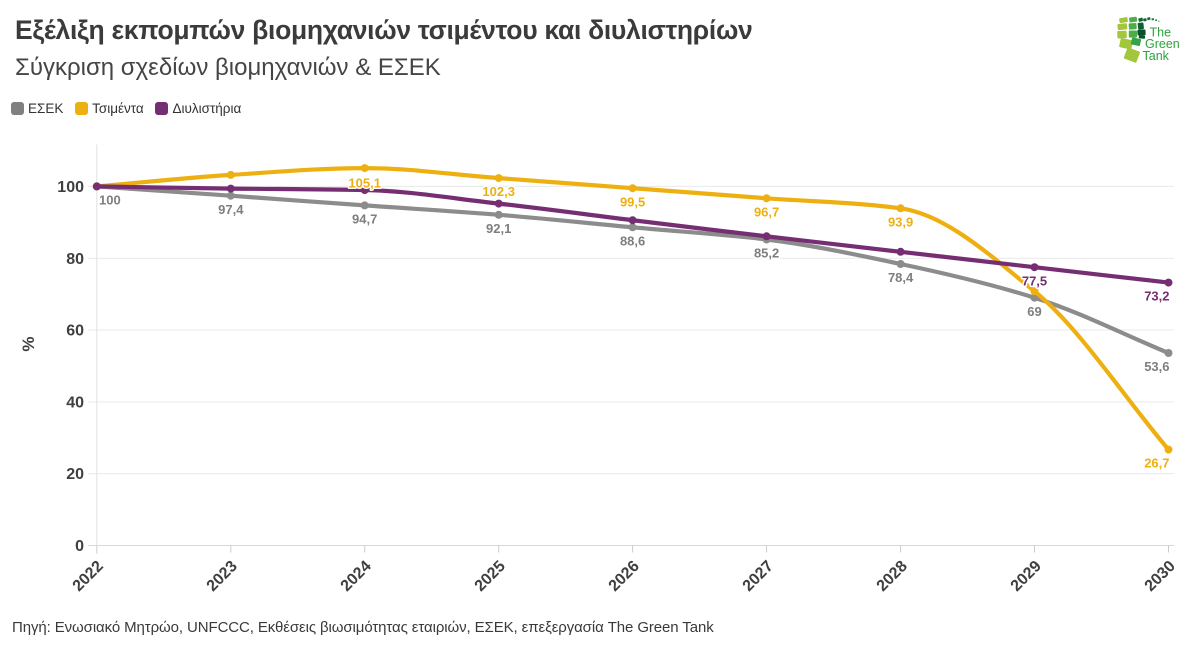 The image size is (1200, 650). What do you see at coordinates (901, 277) in the screenshot?
I see `svg-text: 78,4` at bounding box center [901, 277].